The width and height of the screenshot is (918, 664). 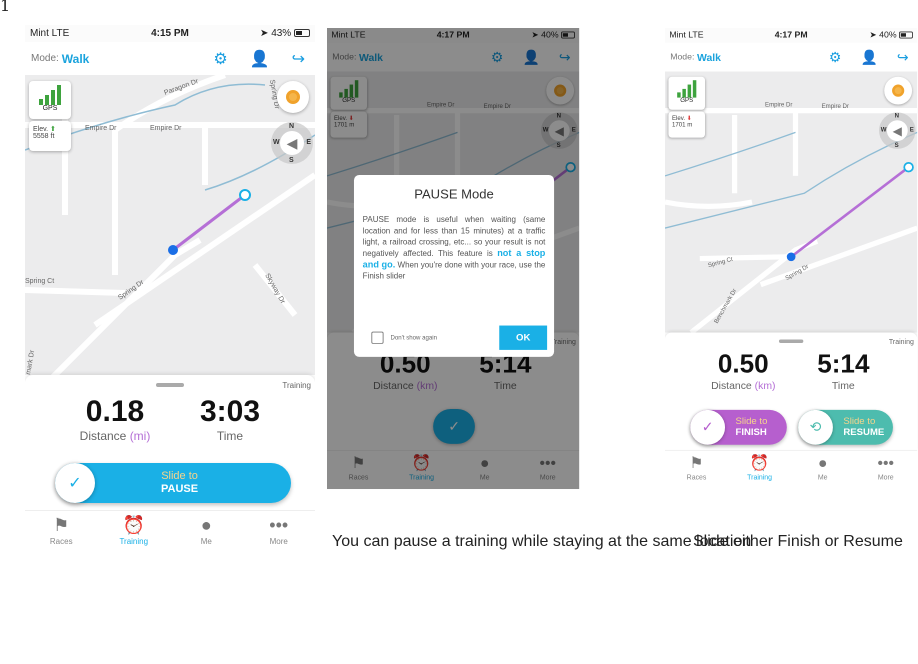 I want to click on finish-slider: ✓ Slide to FINISH, so click(x=738, y=427).